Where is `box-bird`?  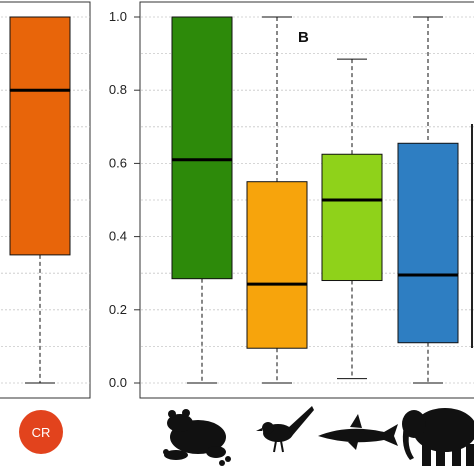 box-bird is located at coordinates (277, 200).